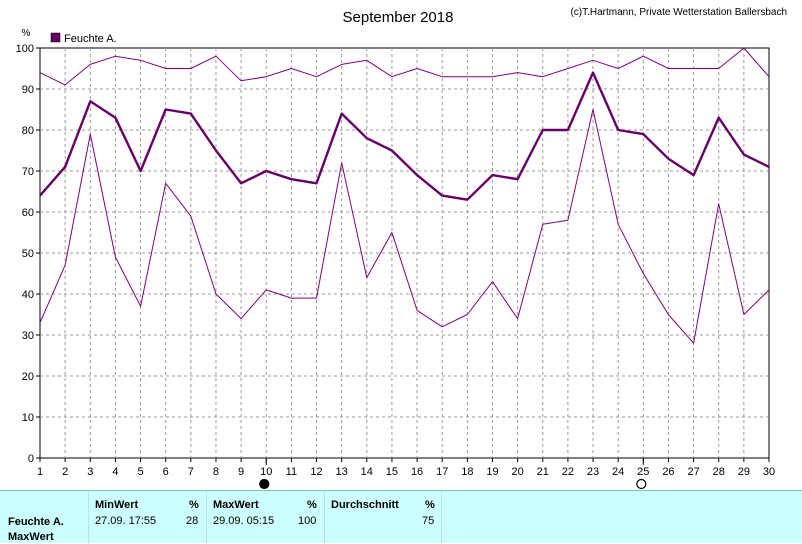 This screenshot has width=802, height=544. I want to click on max-value: 100, so click(307, 521).